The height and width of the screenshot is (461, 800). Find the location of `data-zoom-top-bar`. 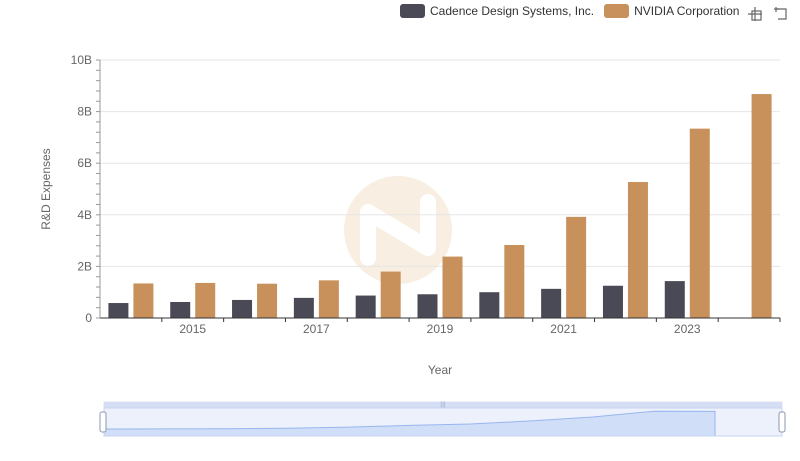

data-zoom-top-bar is located at coordinates (443, 405).